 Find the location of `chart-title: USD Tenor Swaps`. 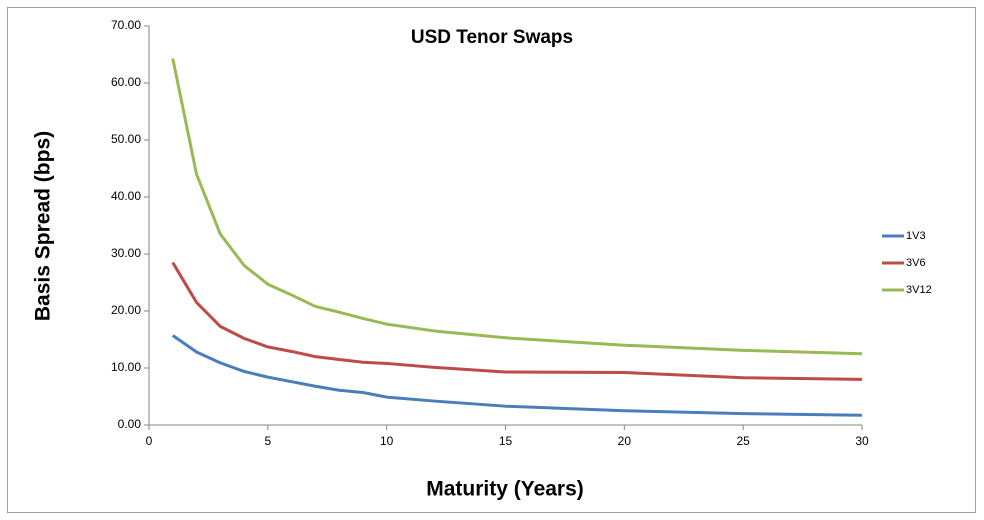

chart-title: USD Tenor Swaps is located at coordinates (492, 37).